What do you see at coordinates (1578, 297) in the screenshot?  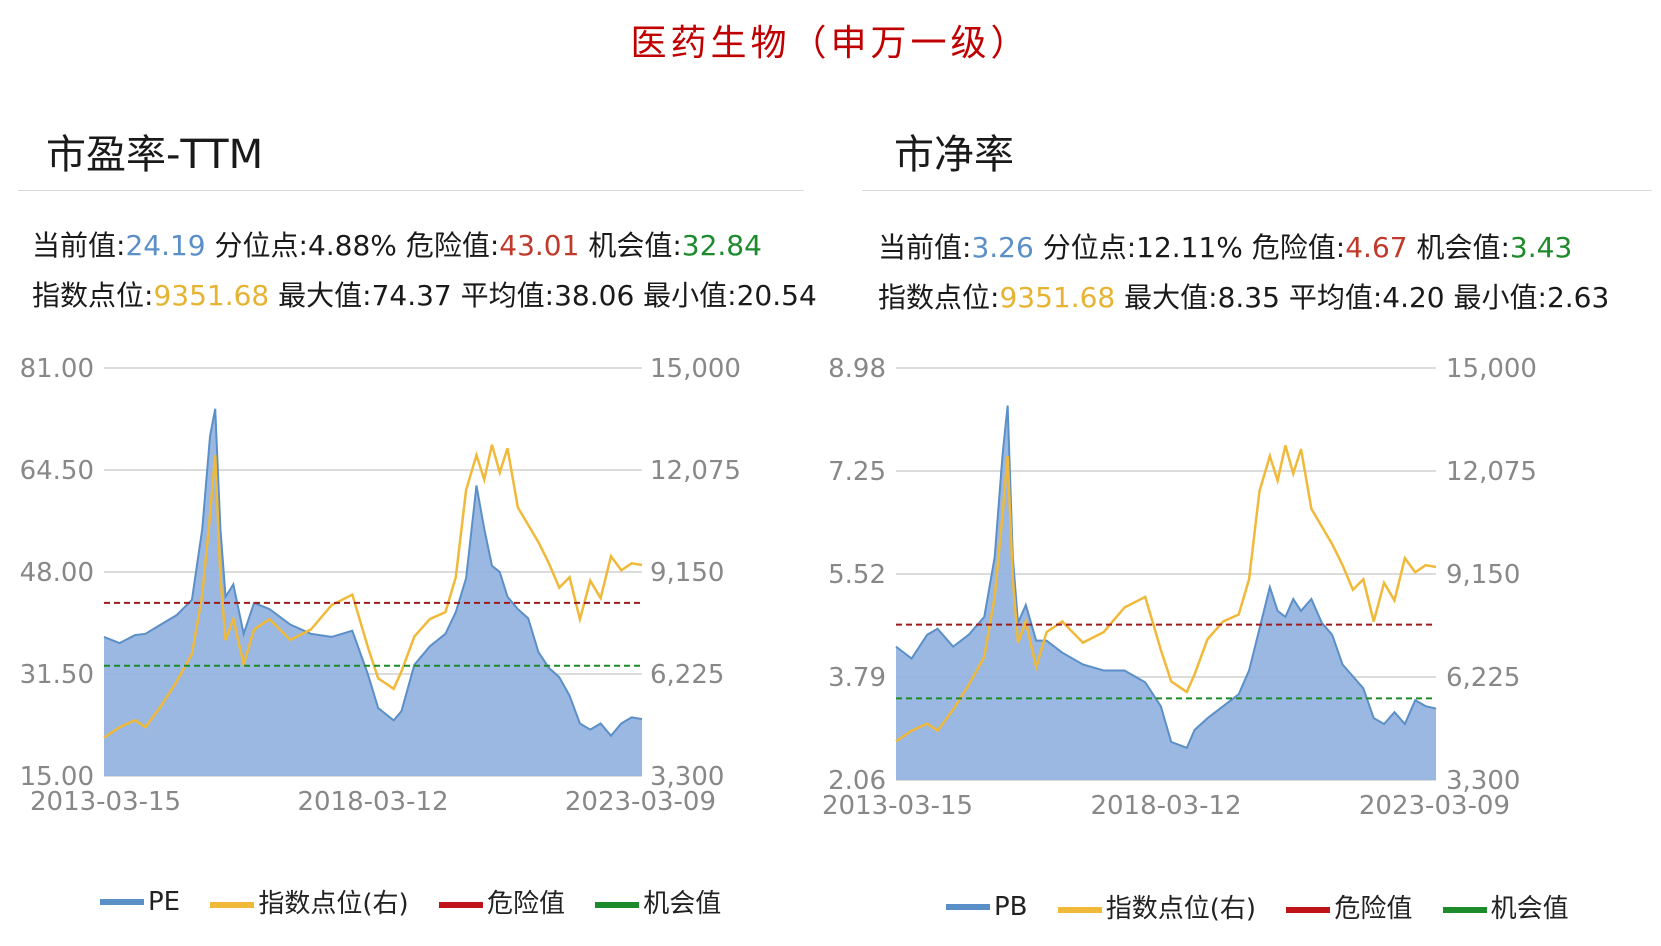 I see `min-value: 2.63` at bounding box center [1578, 297].